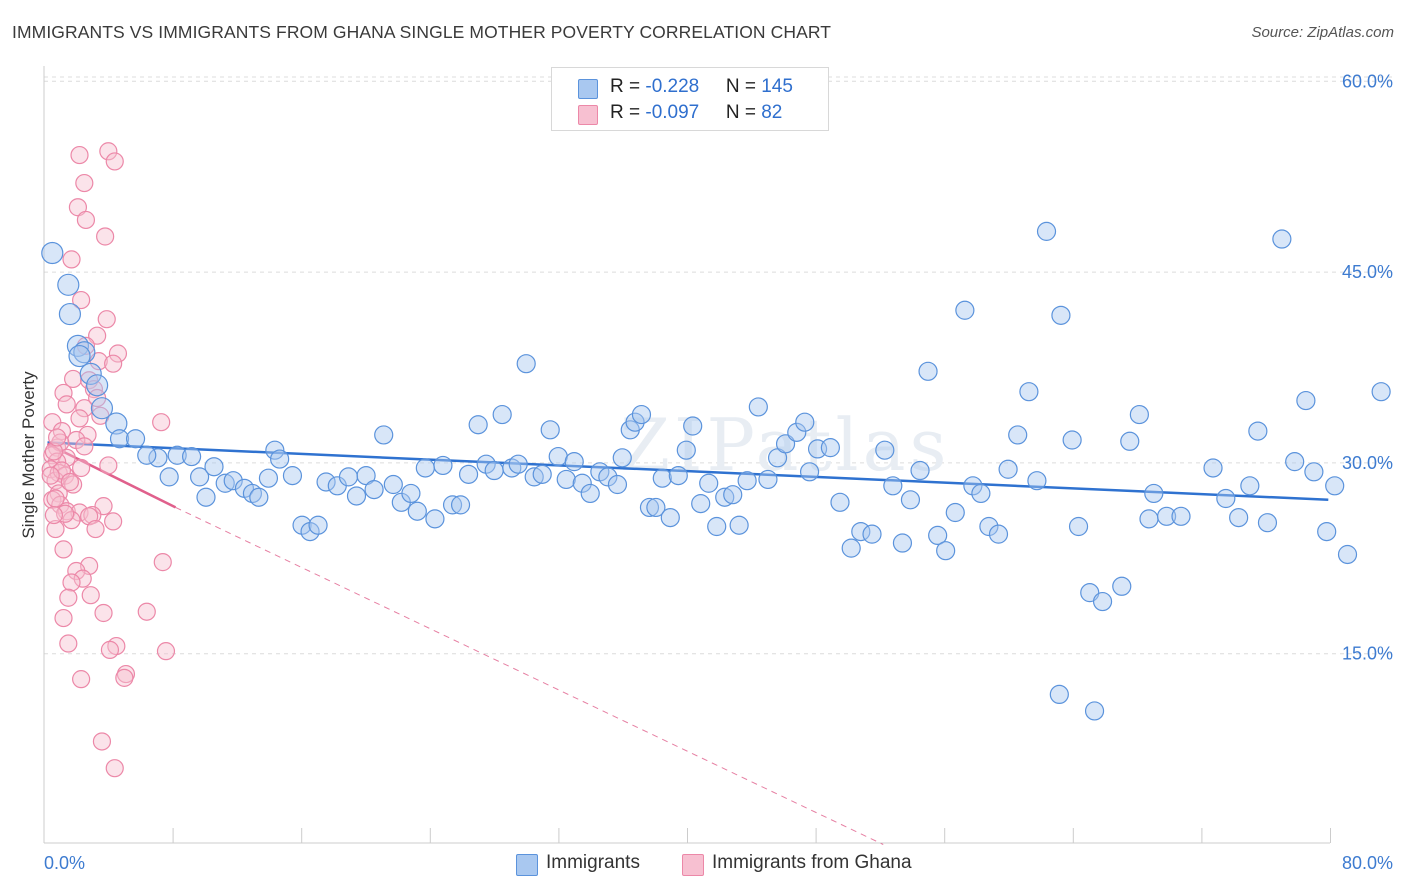 Image resolution: width=1406 pixels, height=892 pixels. What do you see at coordinates (1367, 863) in the screenshot?
I see `x-tick-label: 80.0%` at bounding box center [1367, 863].